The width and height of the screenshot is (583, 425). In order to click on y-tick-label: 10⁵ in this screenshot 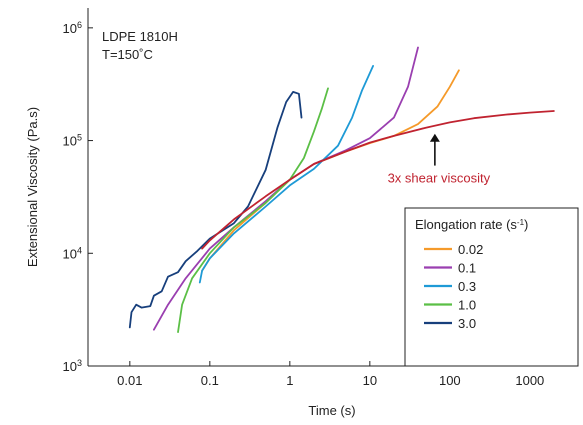, I will do `click(72, 141)`.